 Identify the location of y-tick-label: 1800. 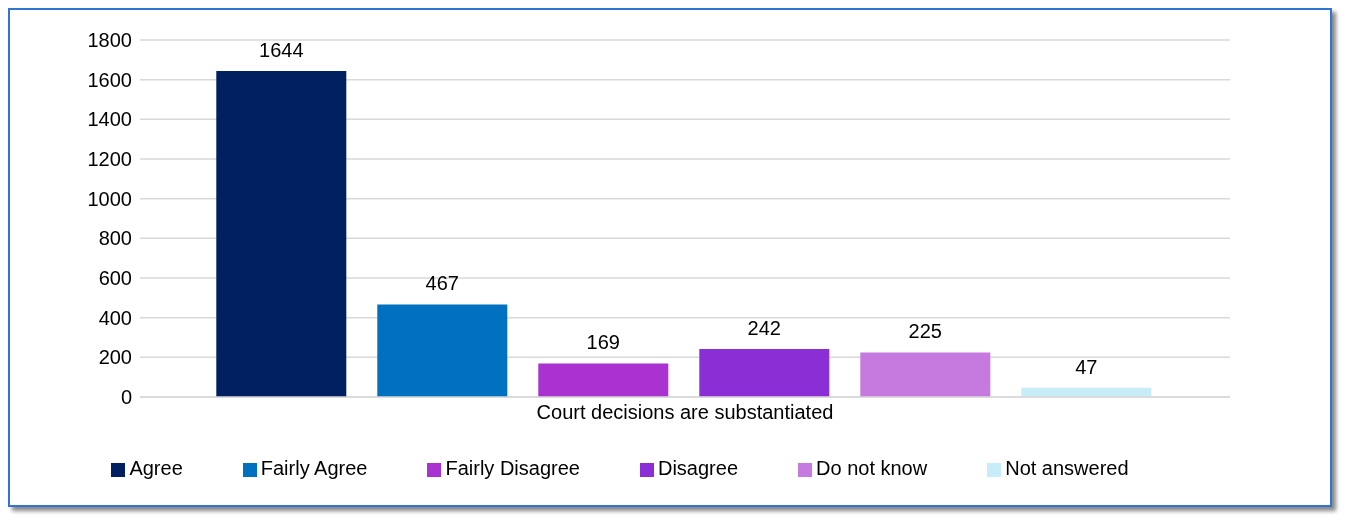
(109, 40).